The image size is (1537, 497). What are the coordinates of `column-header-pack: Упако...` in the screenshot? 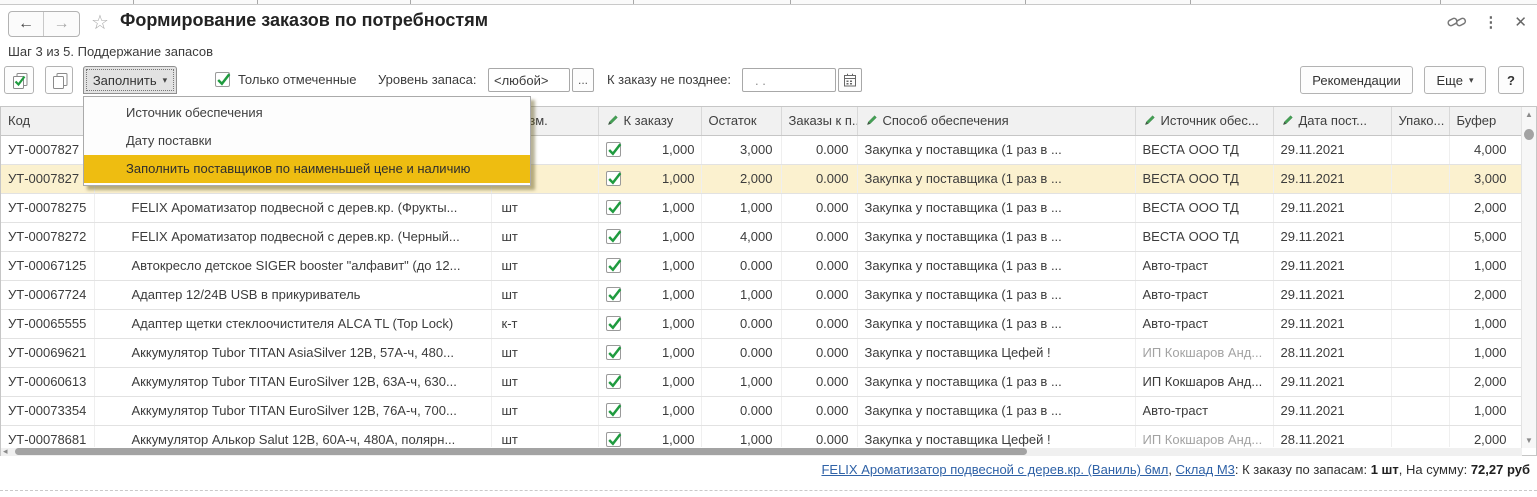 It's located at (1420, 121).